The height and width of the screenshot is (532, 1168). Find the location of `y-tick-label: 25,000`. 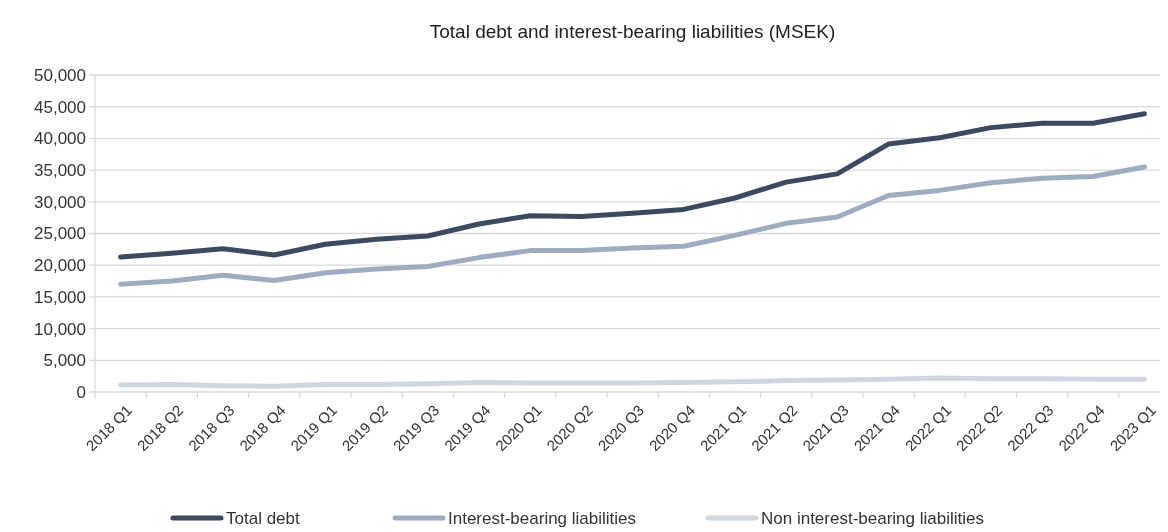

y-tick-label: 25,000 is located at coordinates (60, 234).